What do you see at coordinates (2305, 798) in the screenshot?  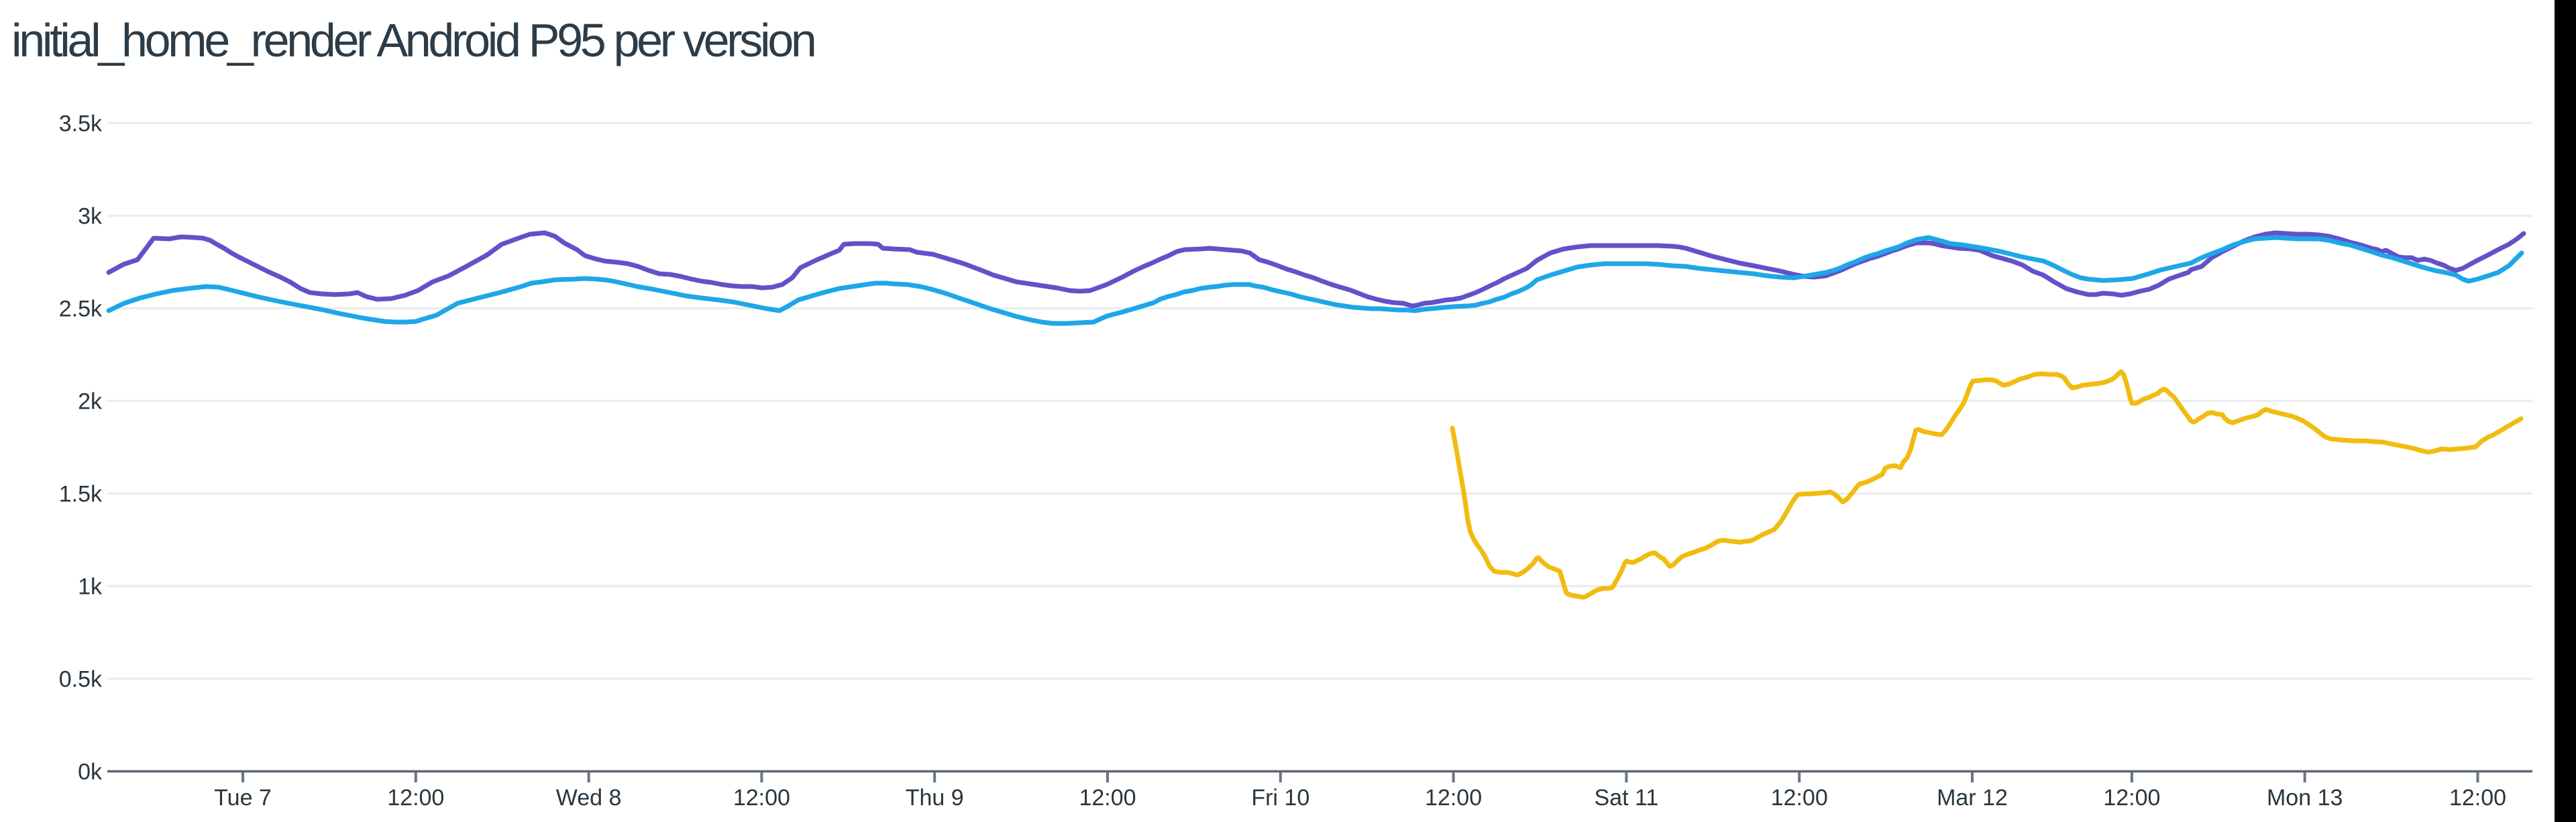 I see `svg-text: Mon 13` at bounding box center [2305, 798].